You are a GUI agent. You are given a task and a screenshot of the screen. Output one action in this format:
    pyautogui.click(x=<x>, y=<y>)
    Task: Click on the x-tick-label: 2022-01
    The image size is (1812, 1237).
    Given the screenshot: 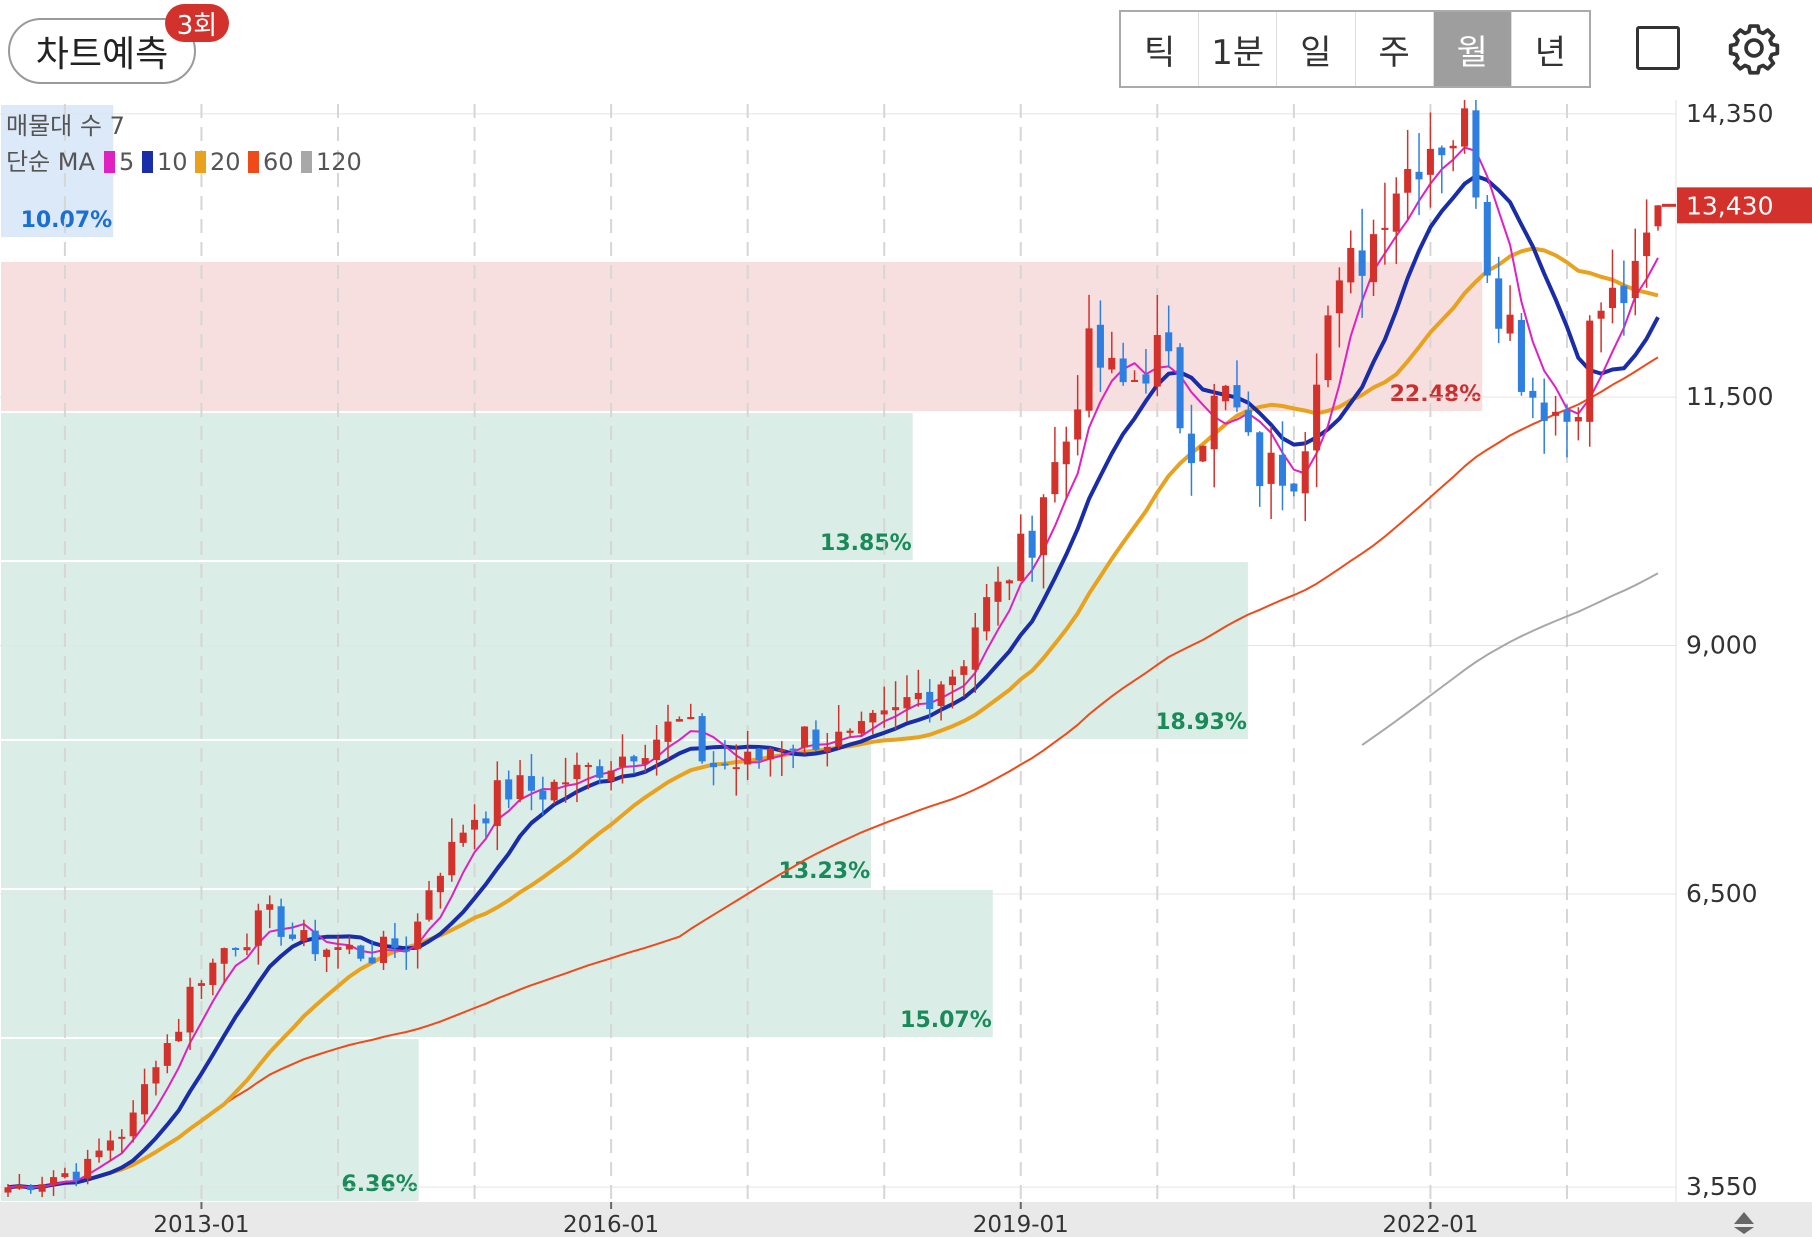 What is the action you would take?
    pyautogui.click(x=1430, y=1224)
    